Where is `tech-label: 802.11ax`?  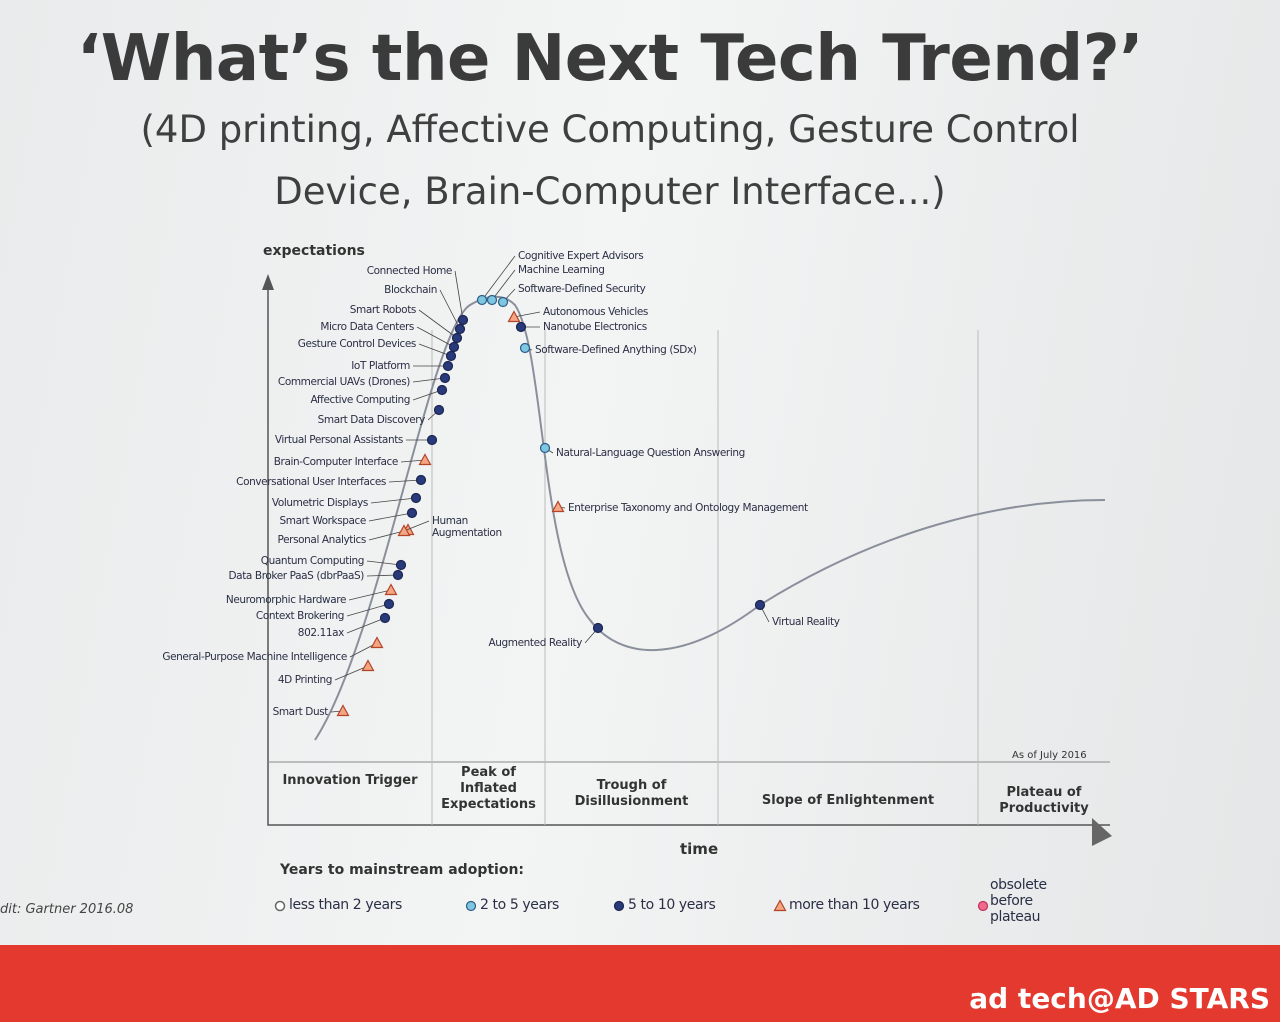 tech-label: 802.11ax is located at coordinates (321, 633).